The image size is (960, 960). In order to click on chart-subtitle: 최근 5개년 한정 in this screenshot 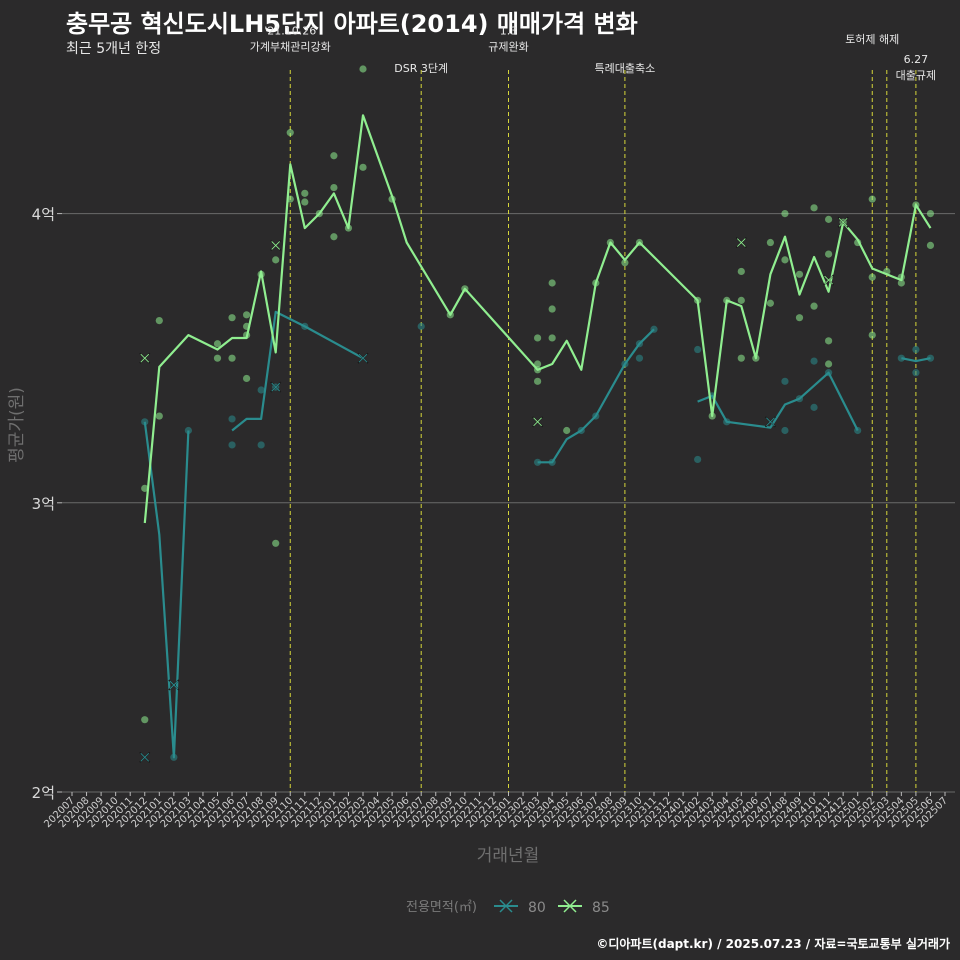, I will do `click(114, 49)`.